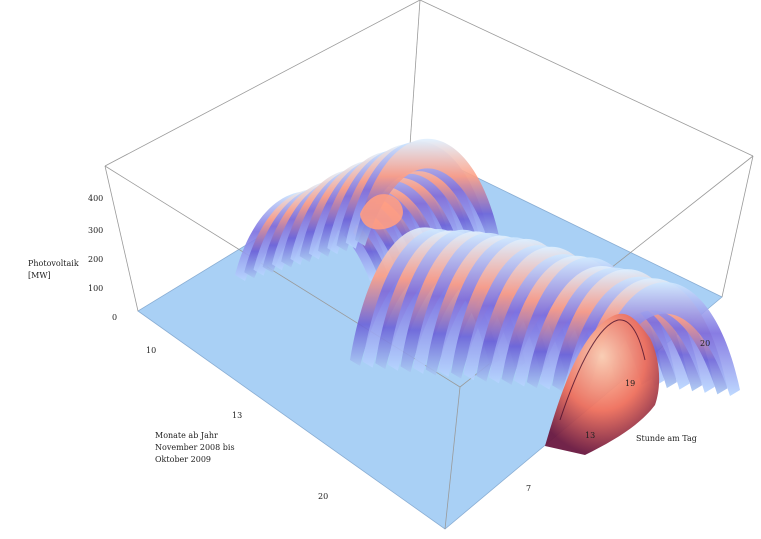 Image resolution: width=761 pixels, height=539 pixels. Describe the element at coordinates (95, 259) in the screenshot. I see `z-tick-label: 200` at that location.